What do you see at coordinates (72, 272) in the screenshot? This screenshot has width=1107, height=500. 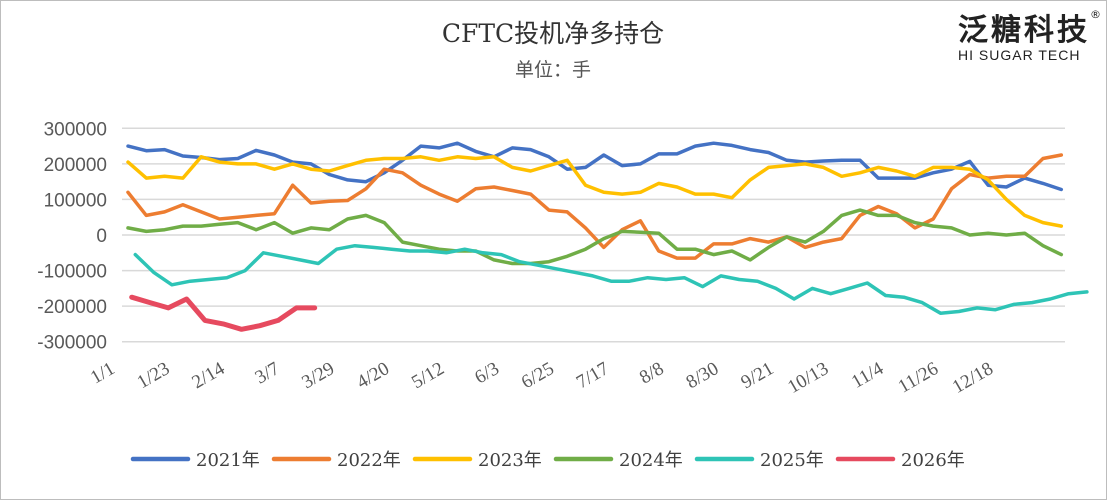 I see `y-tick-label: -100000` at bounding box center [72, 272].